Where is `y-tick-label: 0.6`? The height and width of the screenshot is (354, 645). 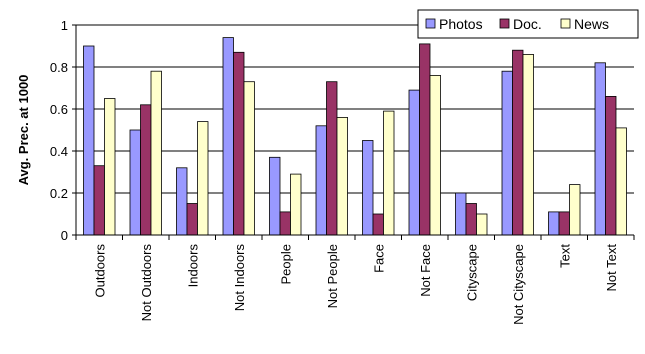
y-tick-label: 0.6 is located at coordinates (59, 109).